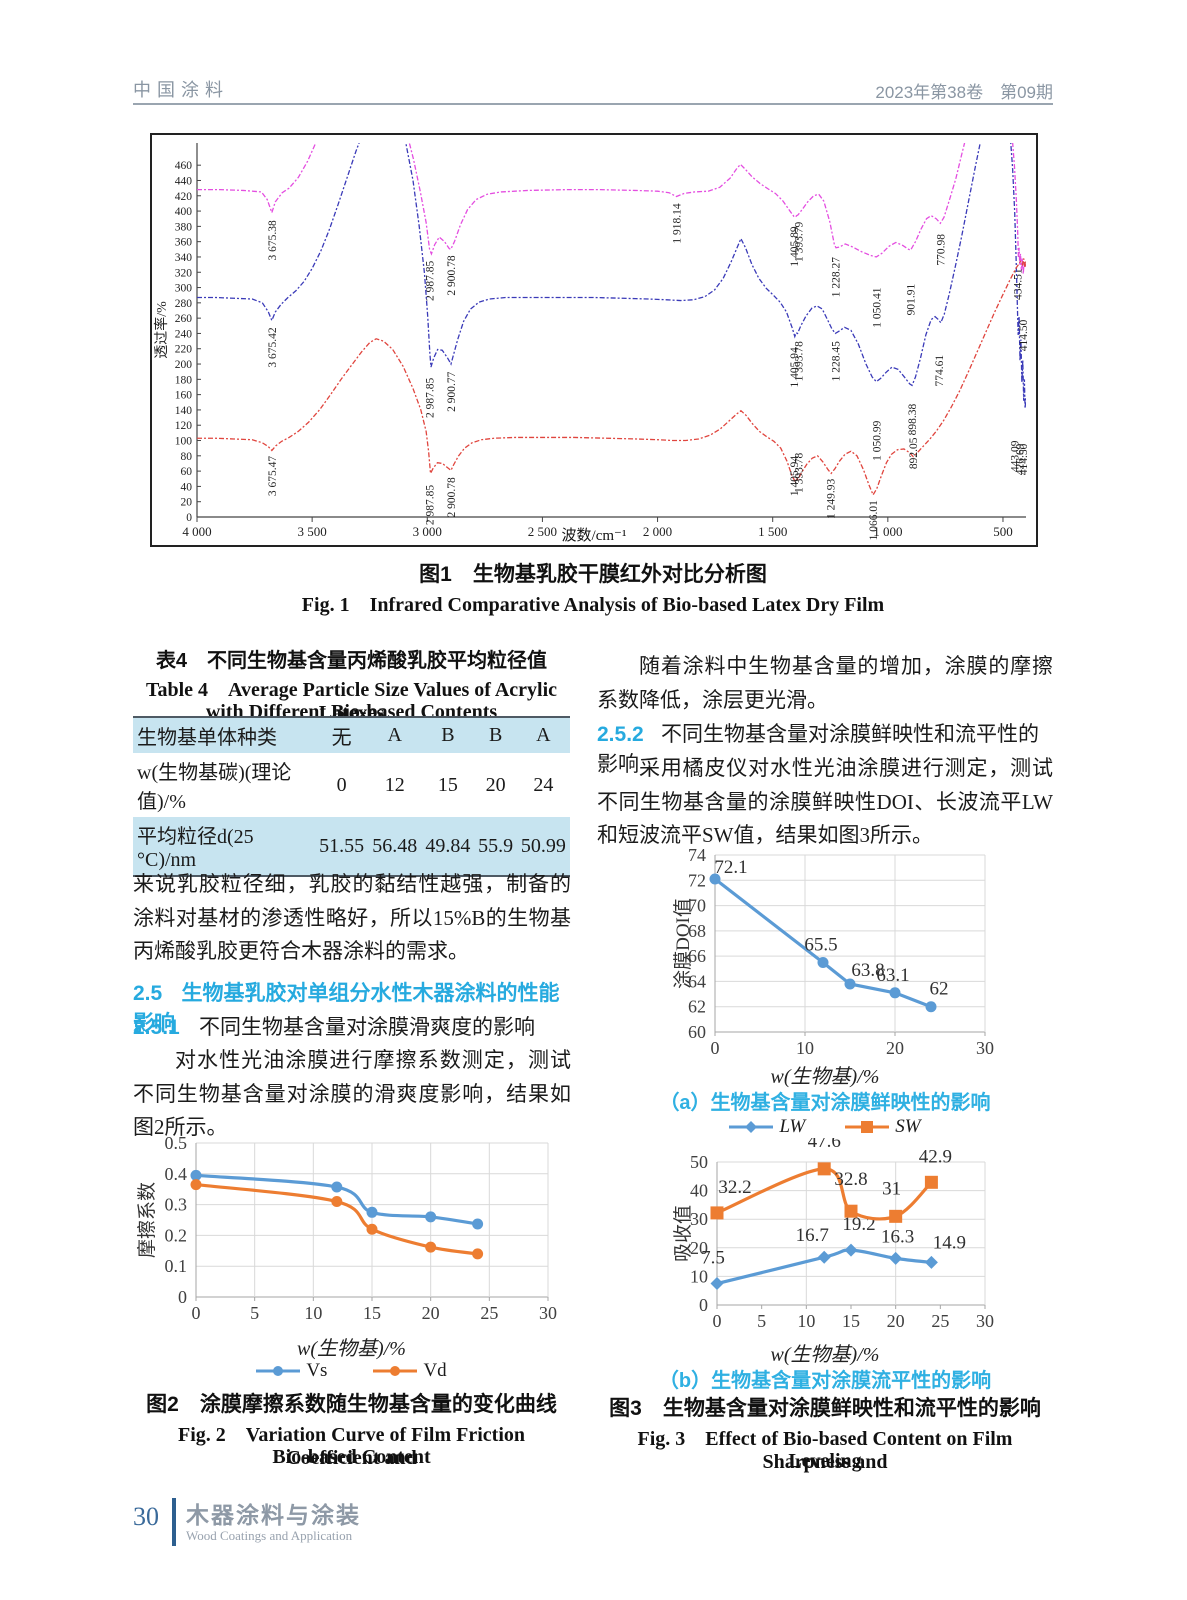  I want to click on paragraph: 随着涂料中生物基含量的增加，涂膜的摩擦系数降低，涂层更光滑。, so click(825, 683).